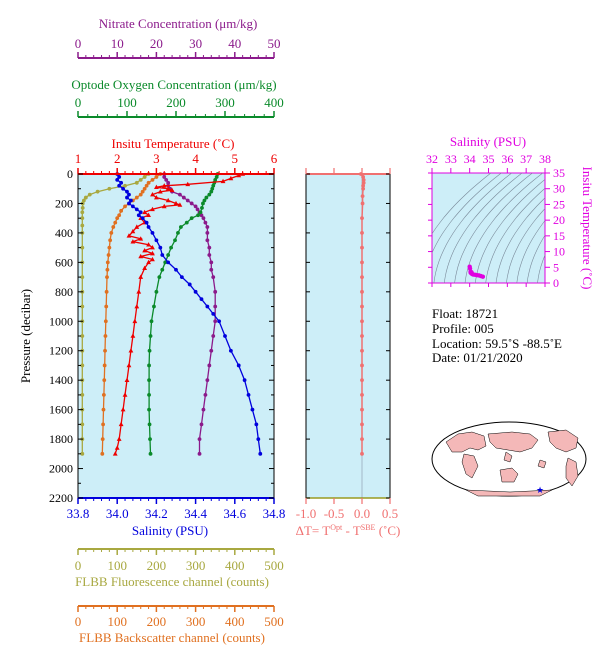 This screenshot has height=663, width=609. I want to click on ts-x-tick-label: 32, so click(432, 159).